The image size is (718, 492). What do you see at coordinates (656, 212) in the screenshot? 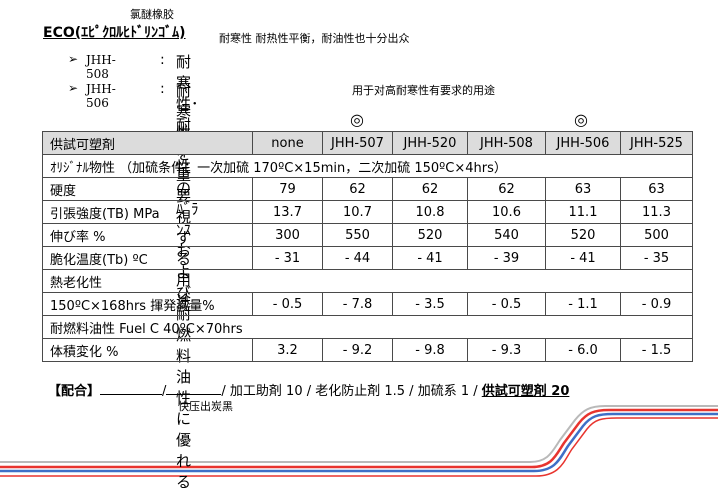
I see `table-cell: 11.3` at bounding box center [656, 212].